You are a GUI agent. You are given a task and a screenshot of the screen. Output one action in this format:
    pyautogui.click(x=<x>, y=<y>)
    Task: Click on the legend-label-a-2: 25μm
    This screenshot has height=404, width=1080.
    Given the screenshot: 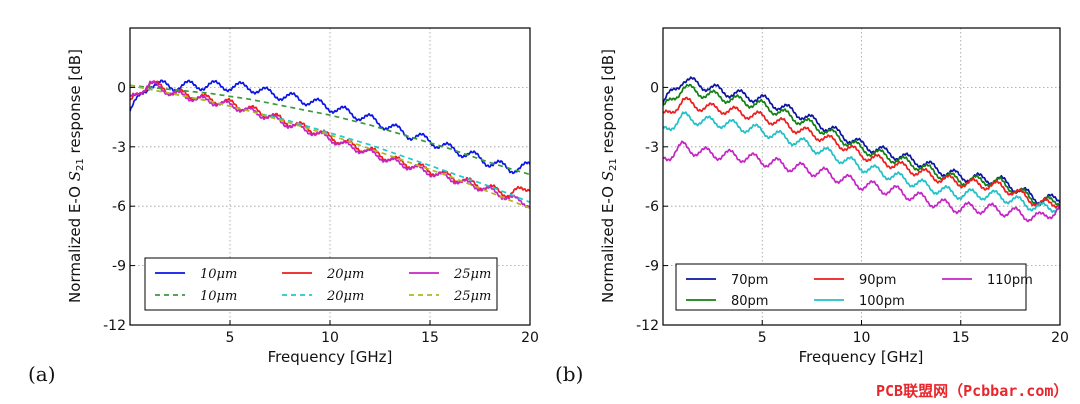 What is the action you would take?
    pyautogui.click(x=472, y=274)
    